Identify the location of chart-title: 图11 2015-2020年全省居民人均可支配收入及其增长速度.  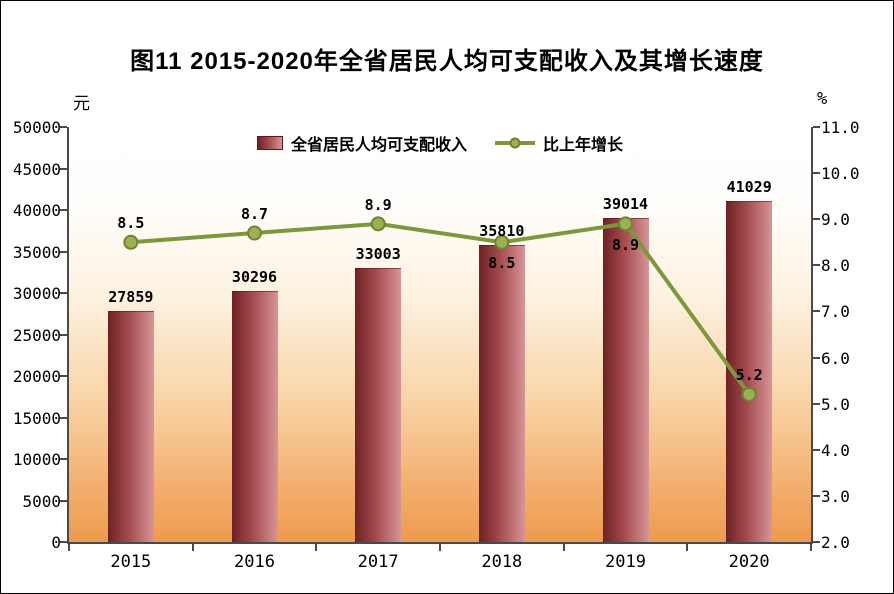
(447, 61).